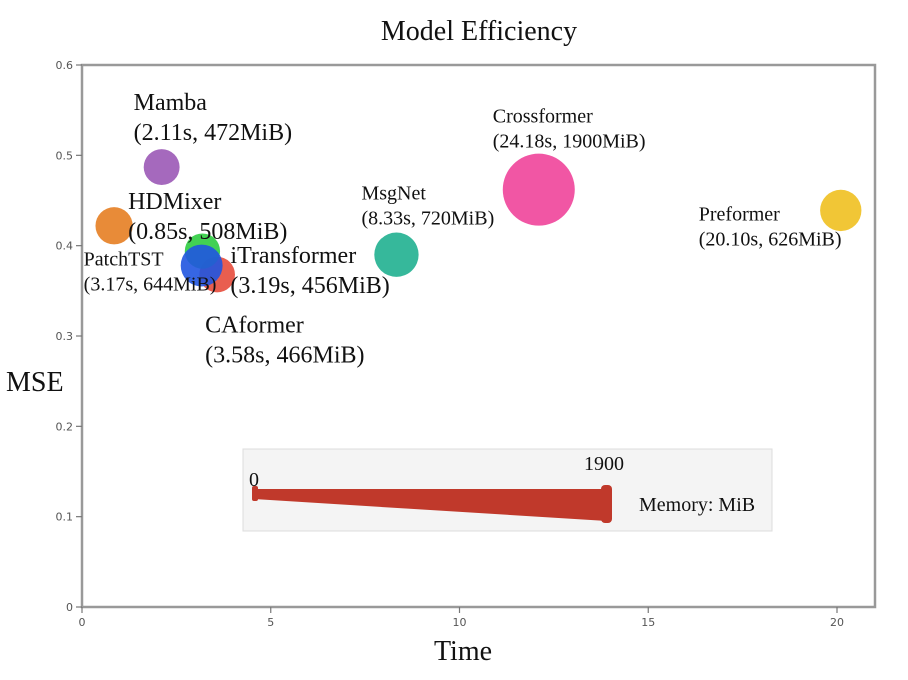  Describe the element at coordinates (309, 271) in the screenshot. I see `bubble-label-itransformer: iTransformer (3.19s, 456MiB)` at that location.